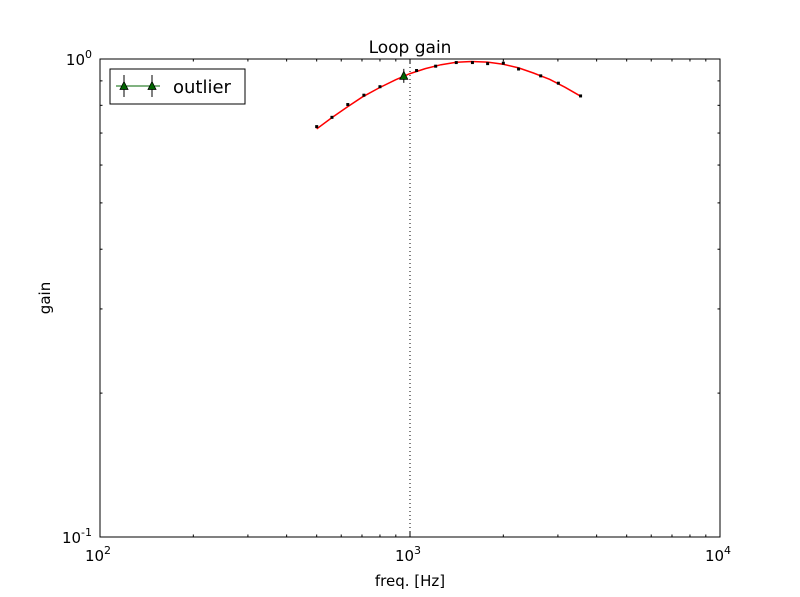 Image resolution: width=800 pixels, height=597 pixels. What do you see at coordinates (410, 48) in the screenshot?
I see `chart-title: Loop gain` at bounding box center [410, 48].